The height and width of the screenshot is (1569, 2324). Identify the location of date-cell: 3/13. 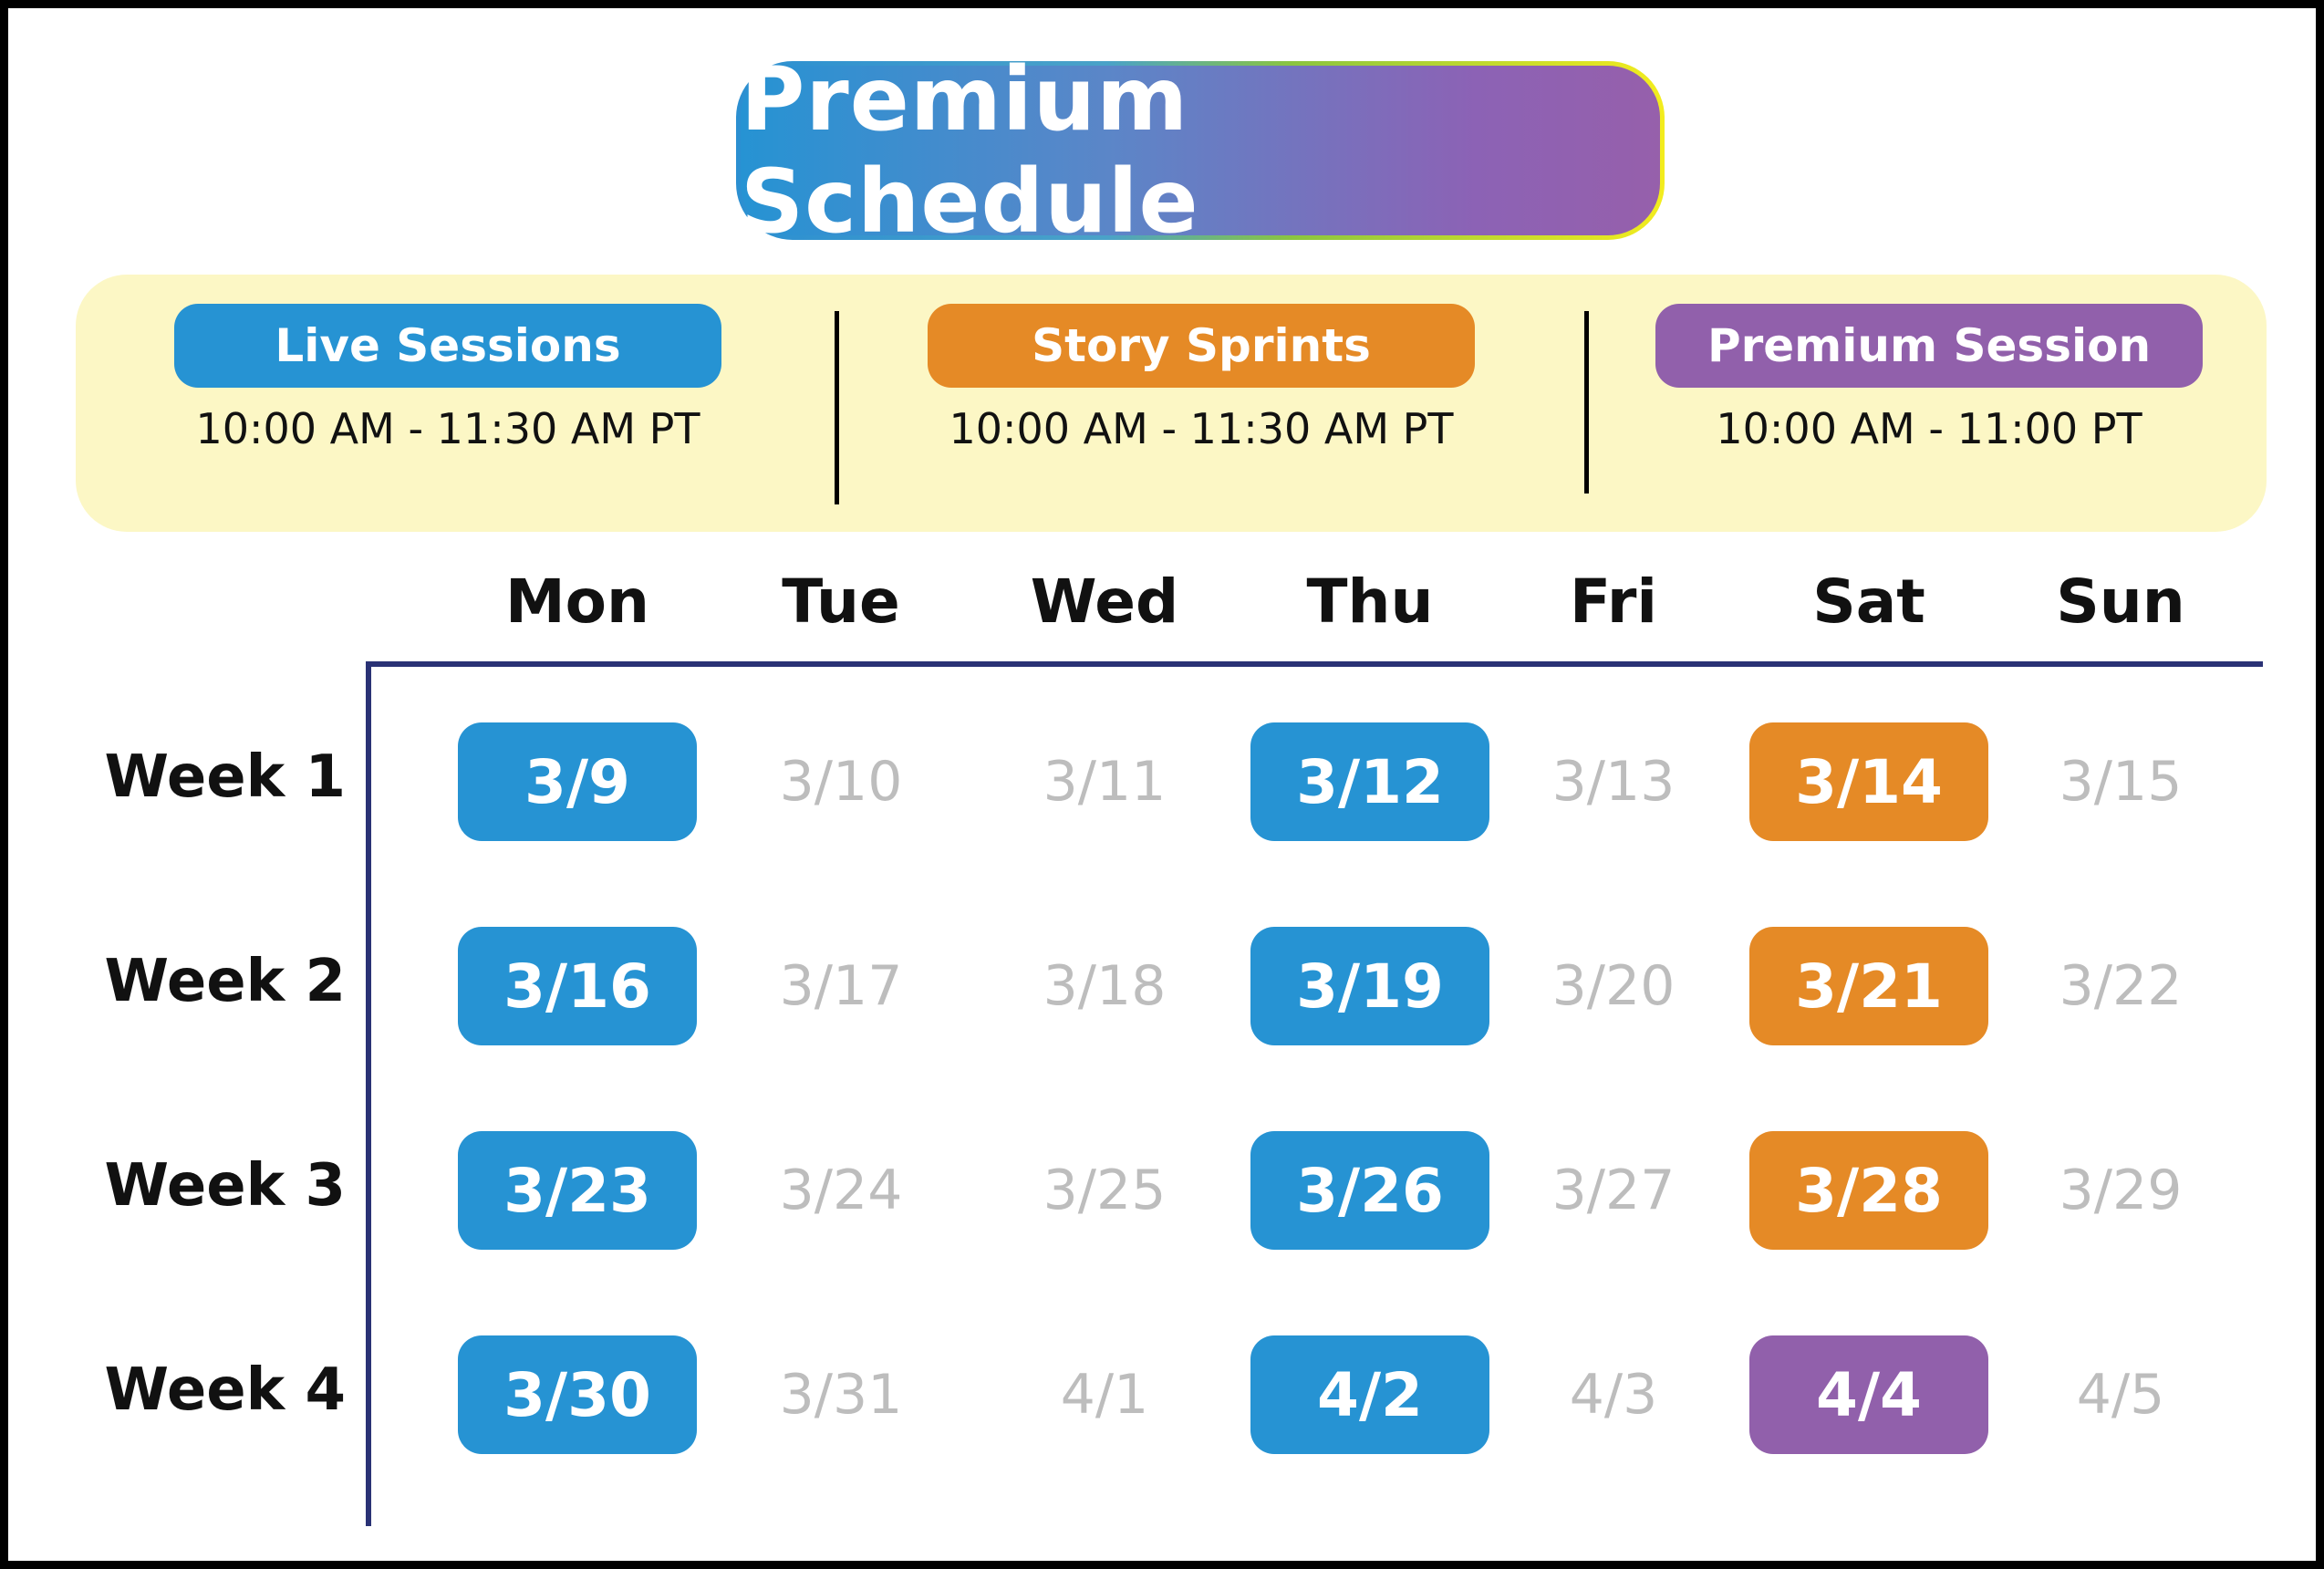
(1614, 782).